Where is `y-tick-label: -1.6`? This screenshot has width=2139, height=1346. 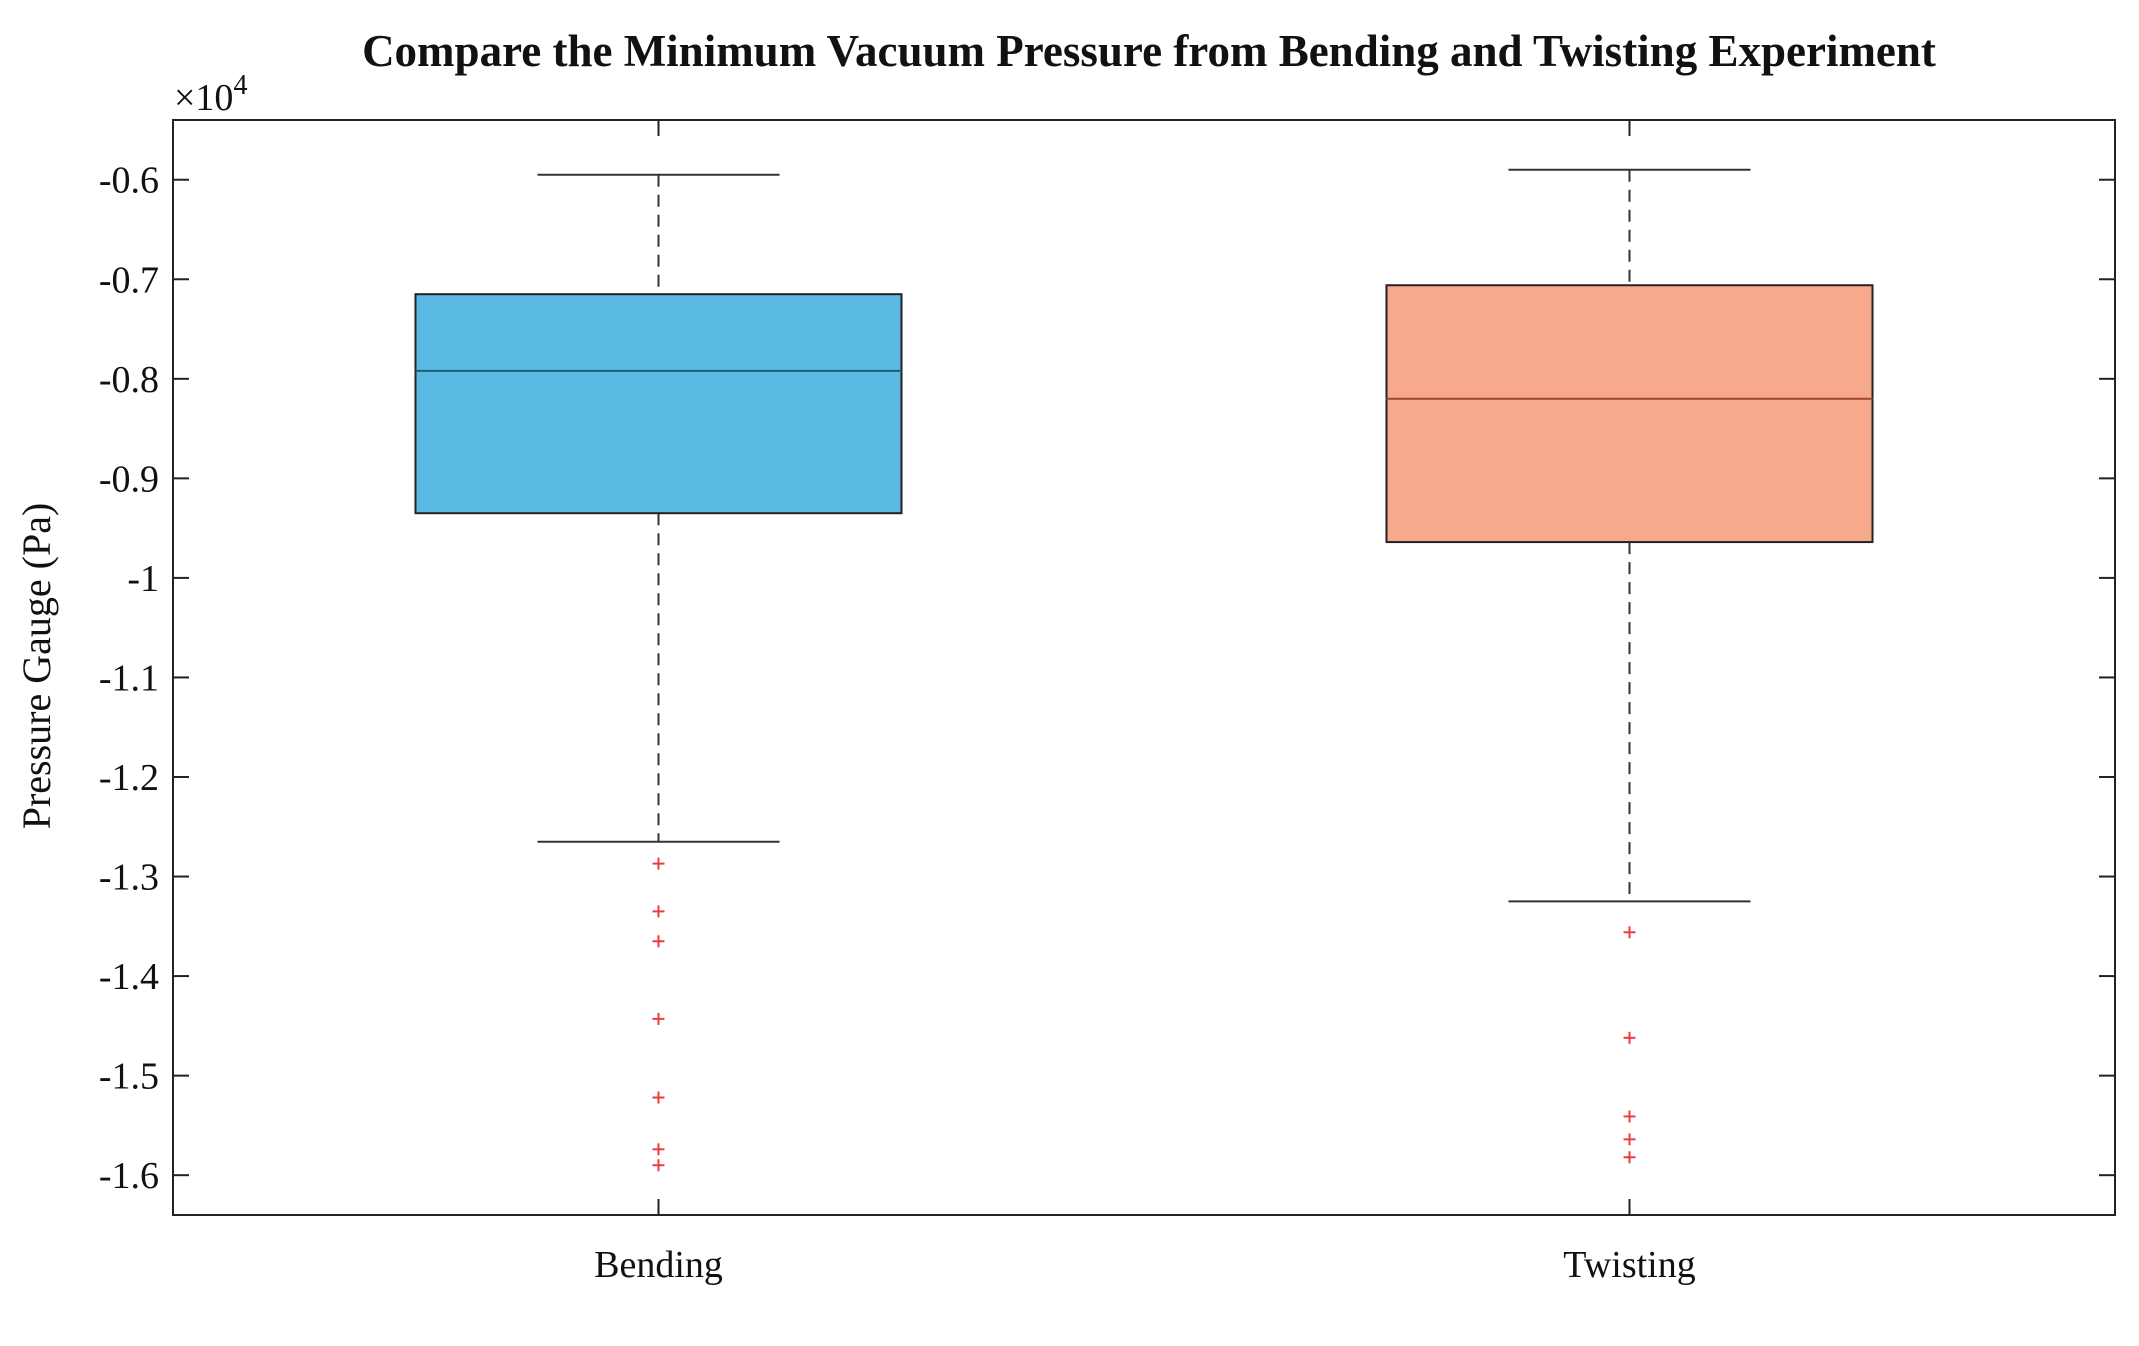
y-tick-label: -1.6 is located at coordinates (129, 1176).